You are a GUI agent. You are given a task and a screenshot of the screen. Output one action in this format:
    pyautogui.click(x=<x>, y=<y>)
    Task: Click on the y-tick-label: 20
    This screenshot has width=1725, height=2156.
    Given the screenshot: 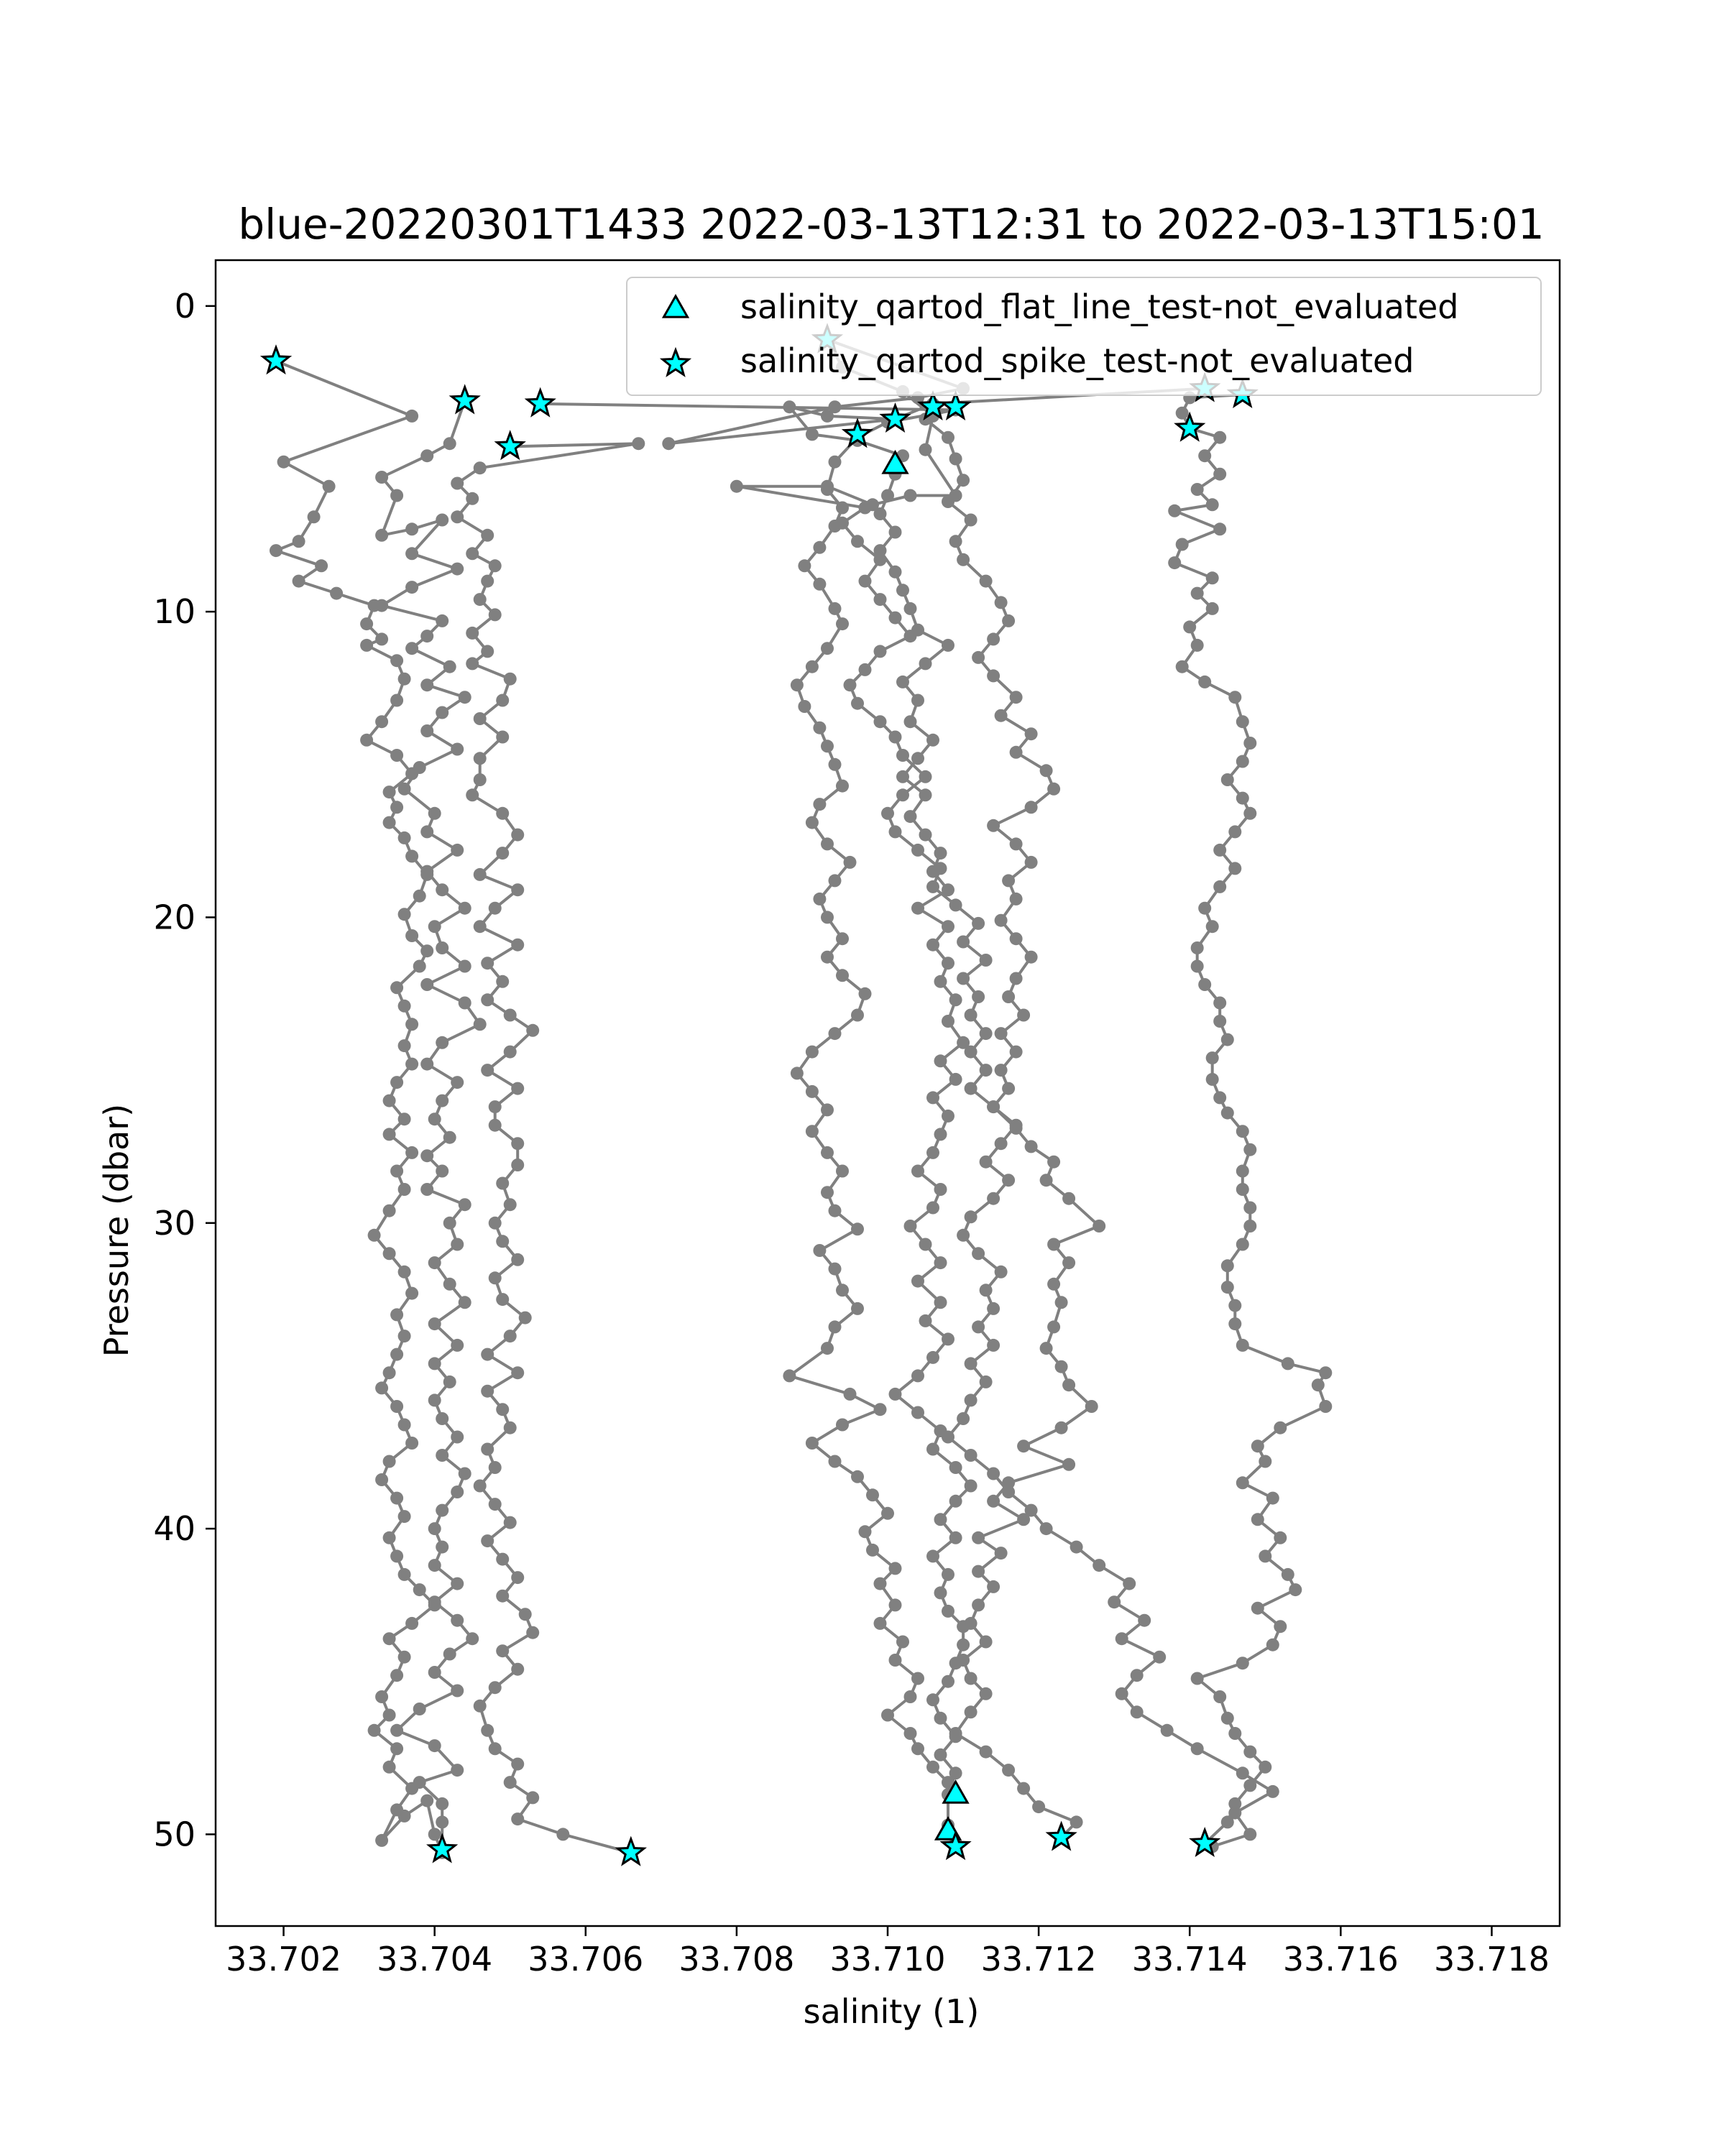 What is the action you would take?
    pyautogui.click(x=174, y=917)
    